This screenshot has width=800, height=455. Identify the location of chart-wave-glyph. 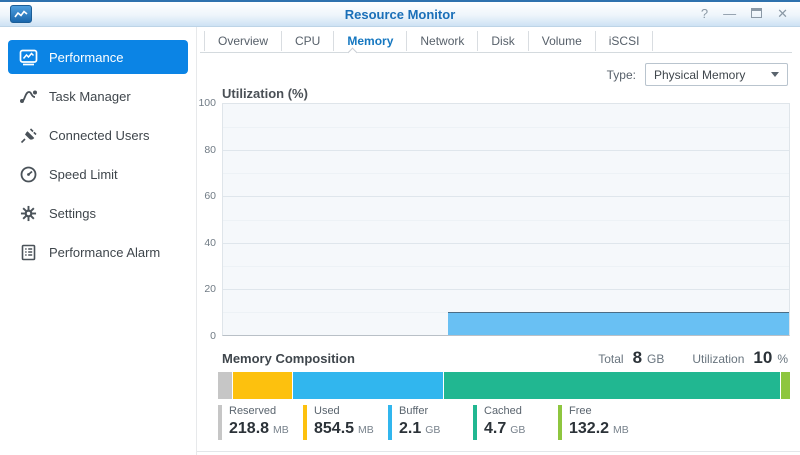
(21, 13).